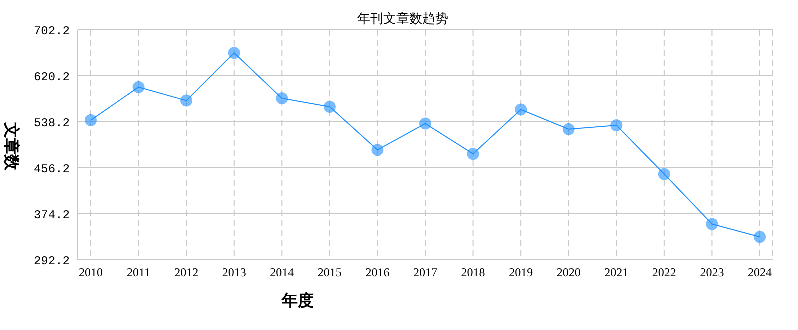 The width and height of the screenshot is (798, 330). Describe the element at coordinates (616, 273) in the screenshot. I see `x-tick-label: 2021` at that location.